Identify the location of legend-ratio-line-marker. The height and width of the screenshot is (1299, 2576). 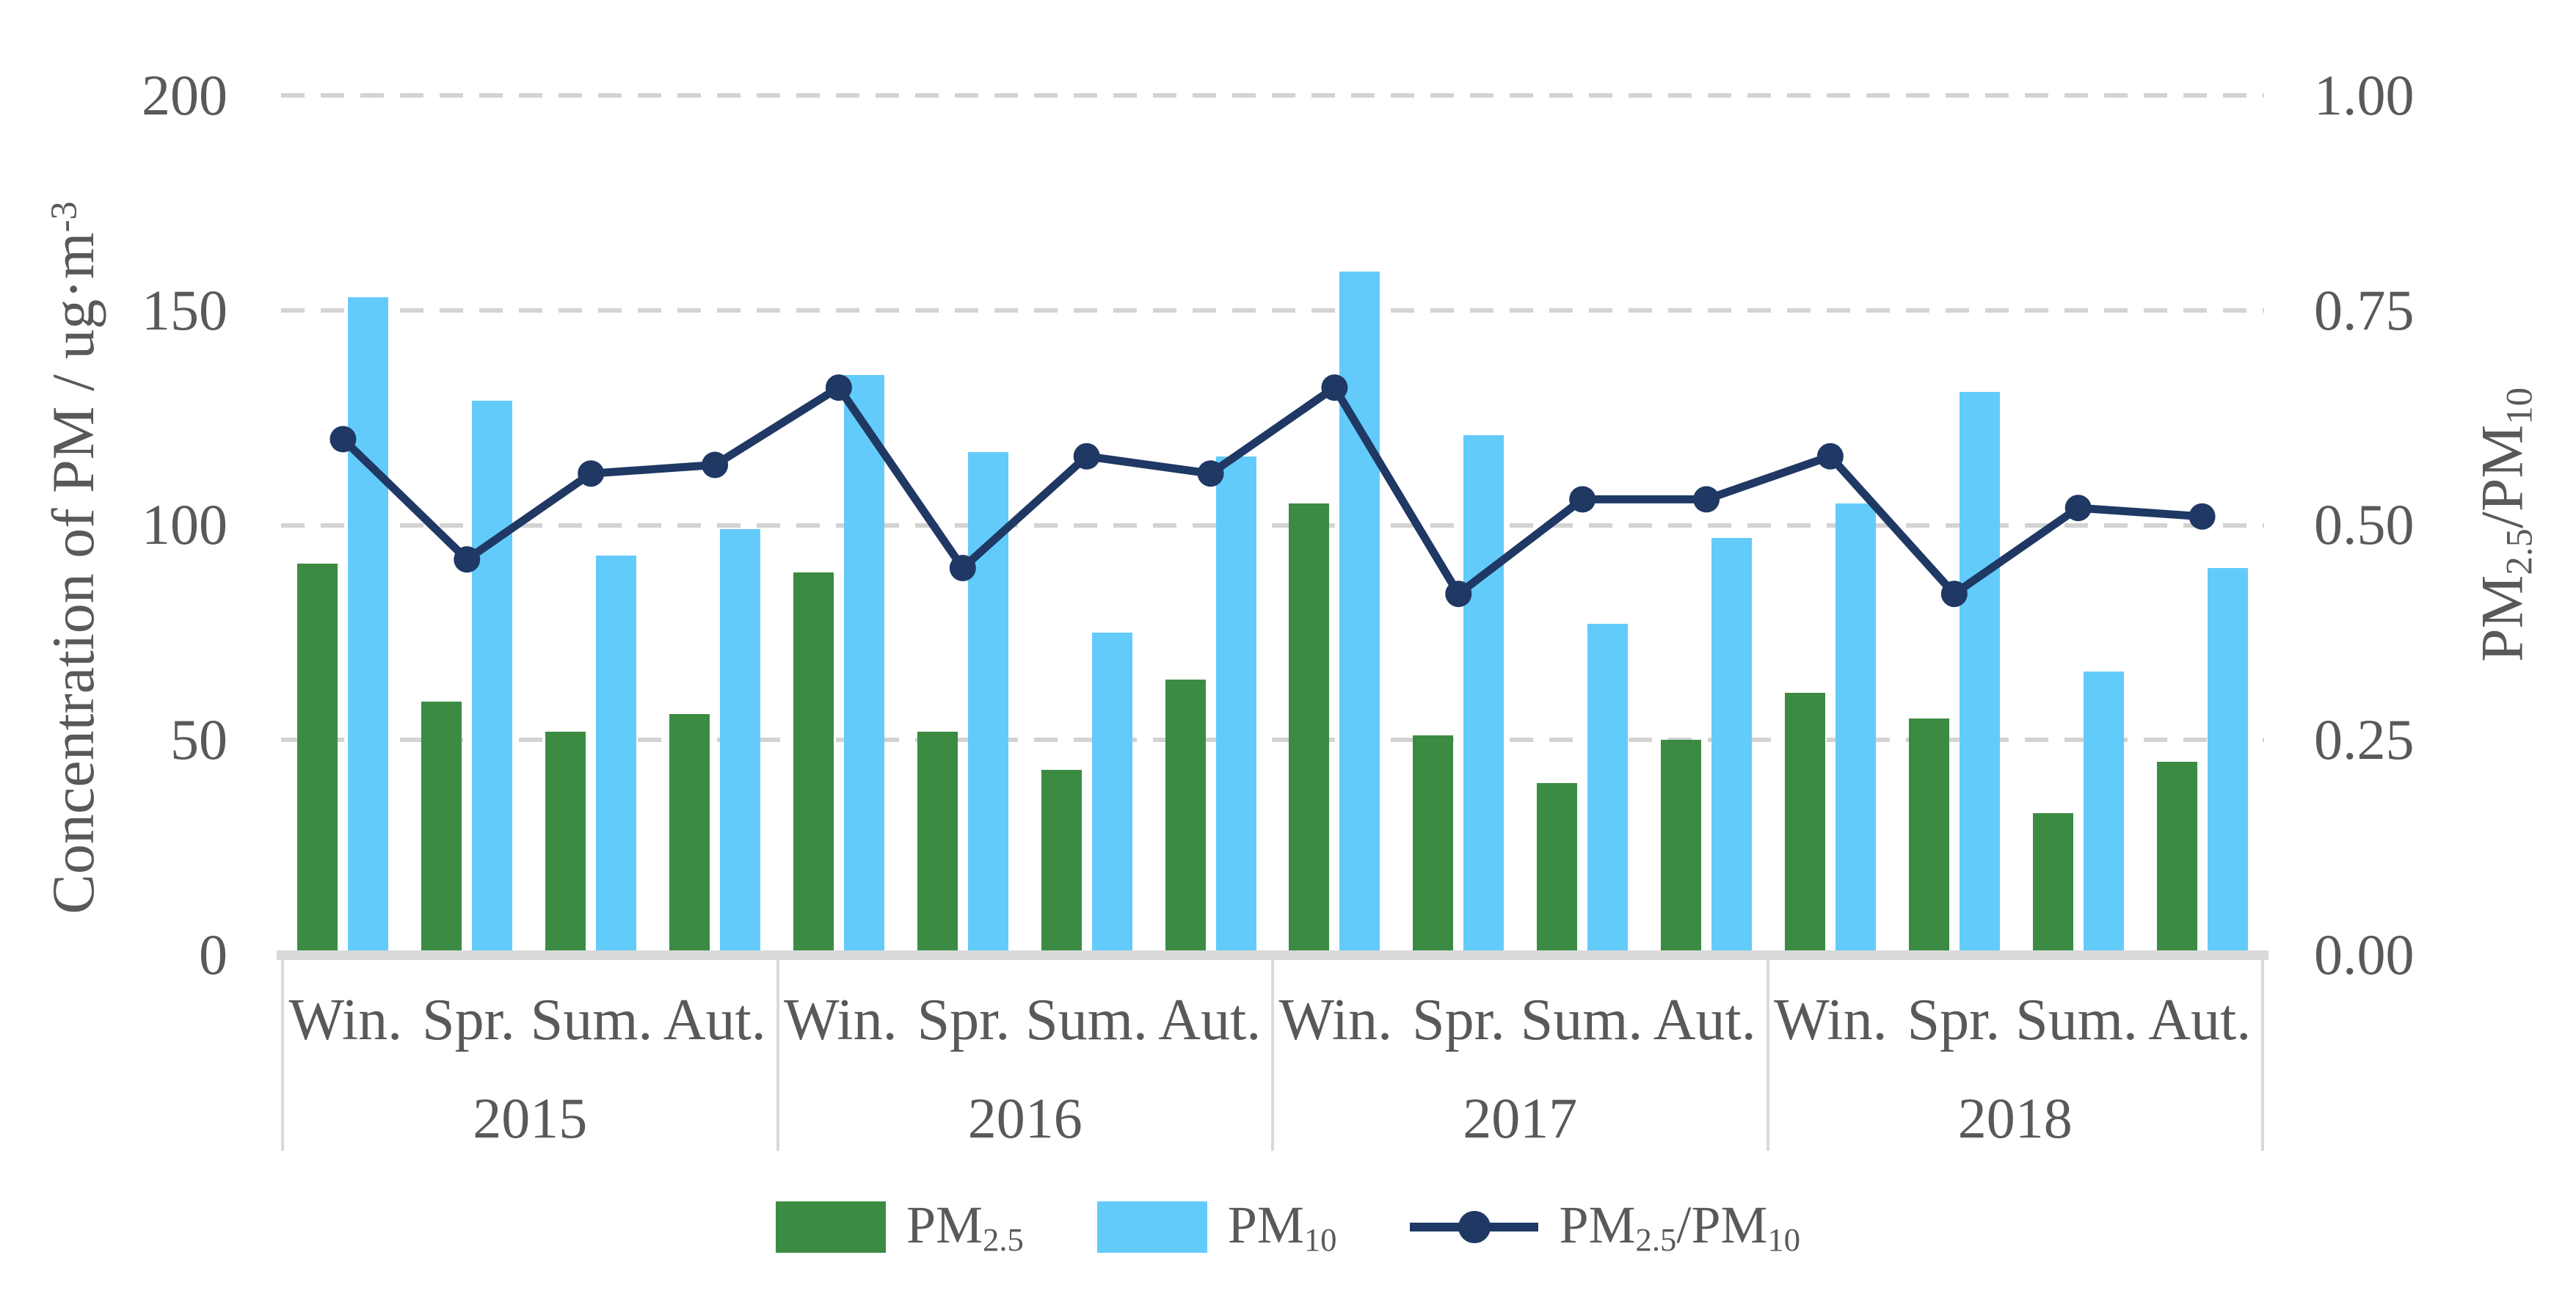
(1474, 1227).